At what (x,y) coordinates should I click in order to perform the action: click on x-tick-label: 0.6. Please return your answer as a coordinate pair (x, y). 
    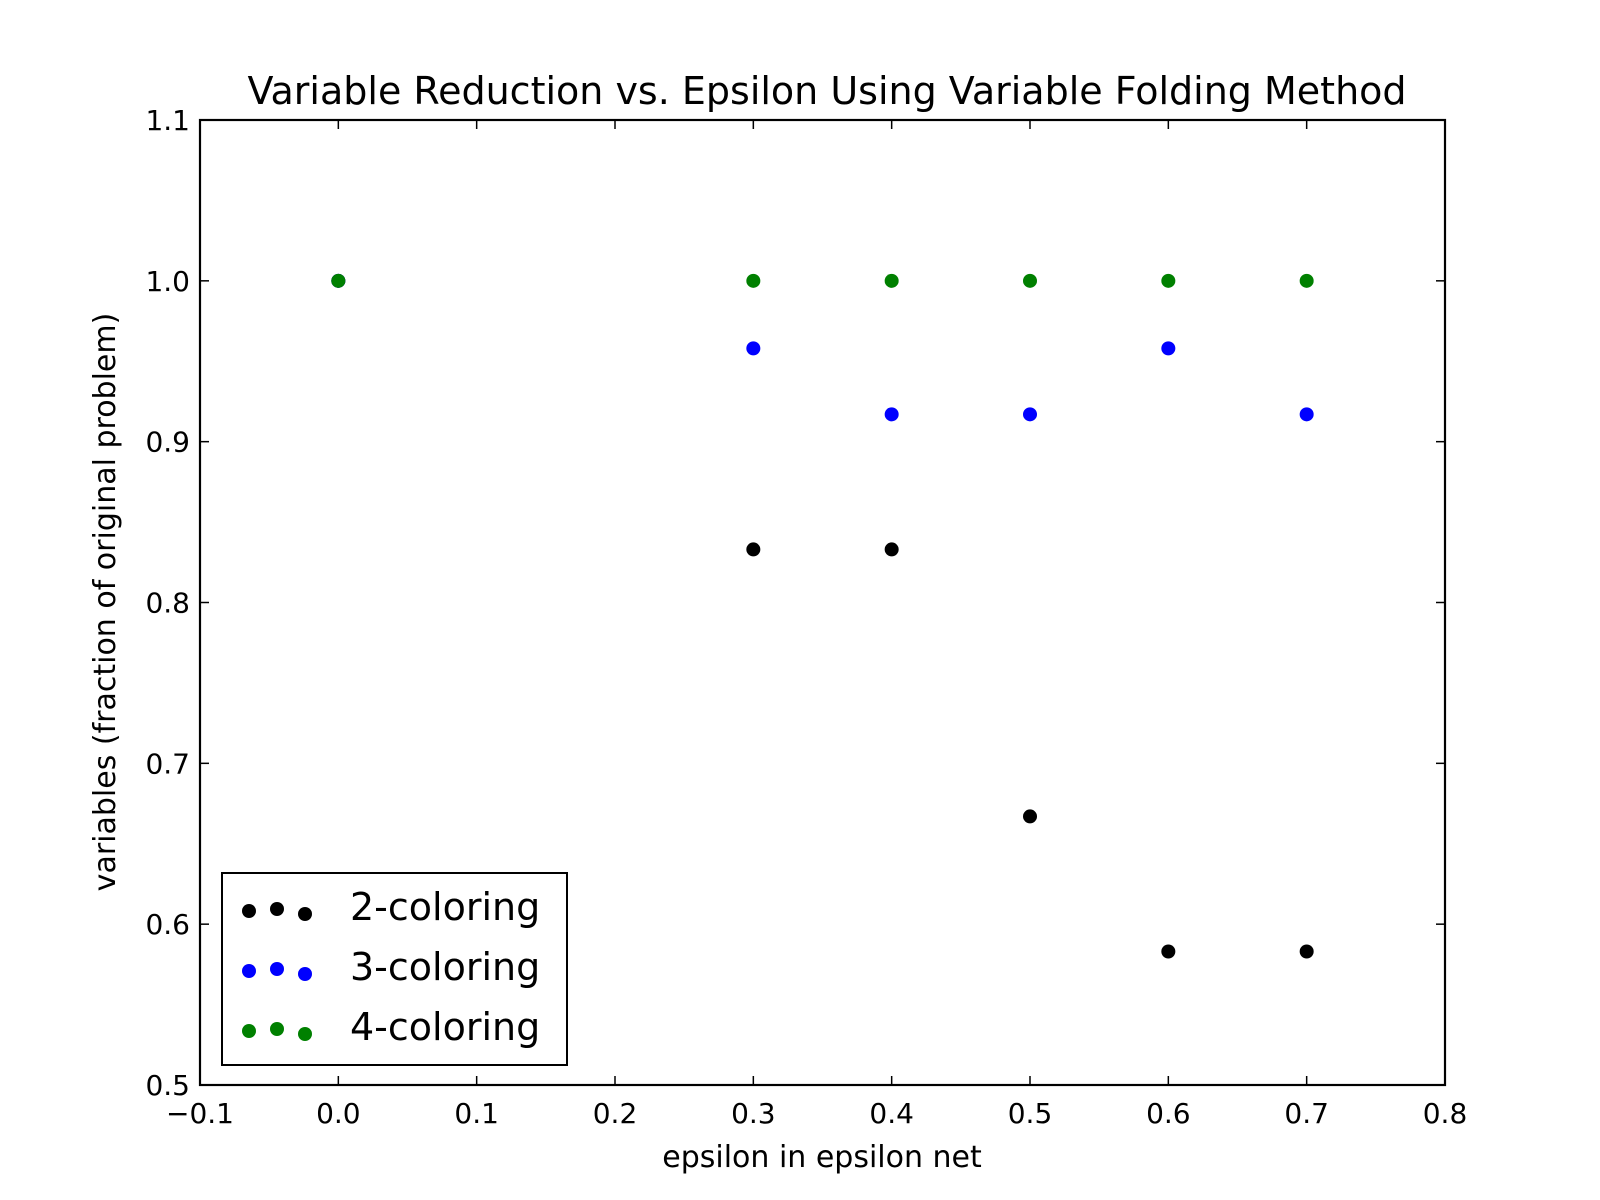
    Looking at the image, I should click on (1168, 1113).